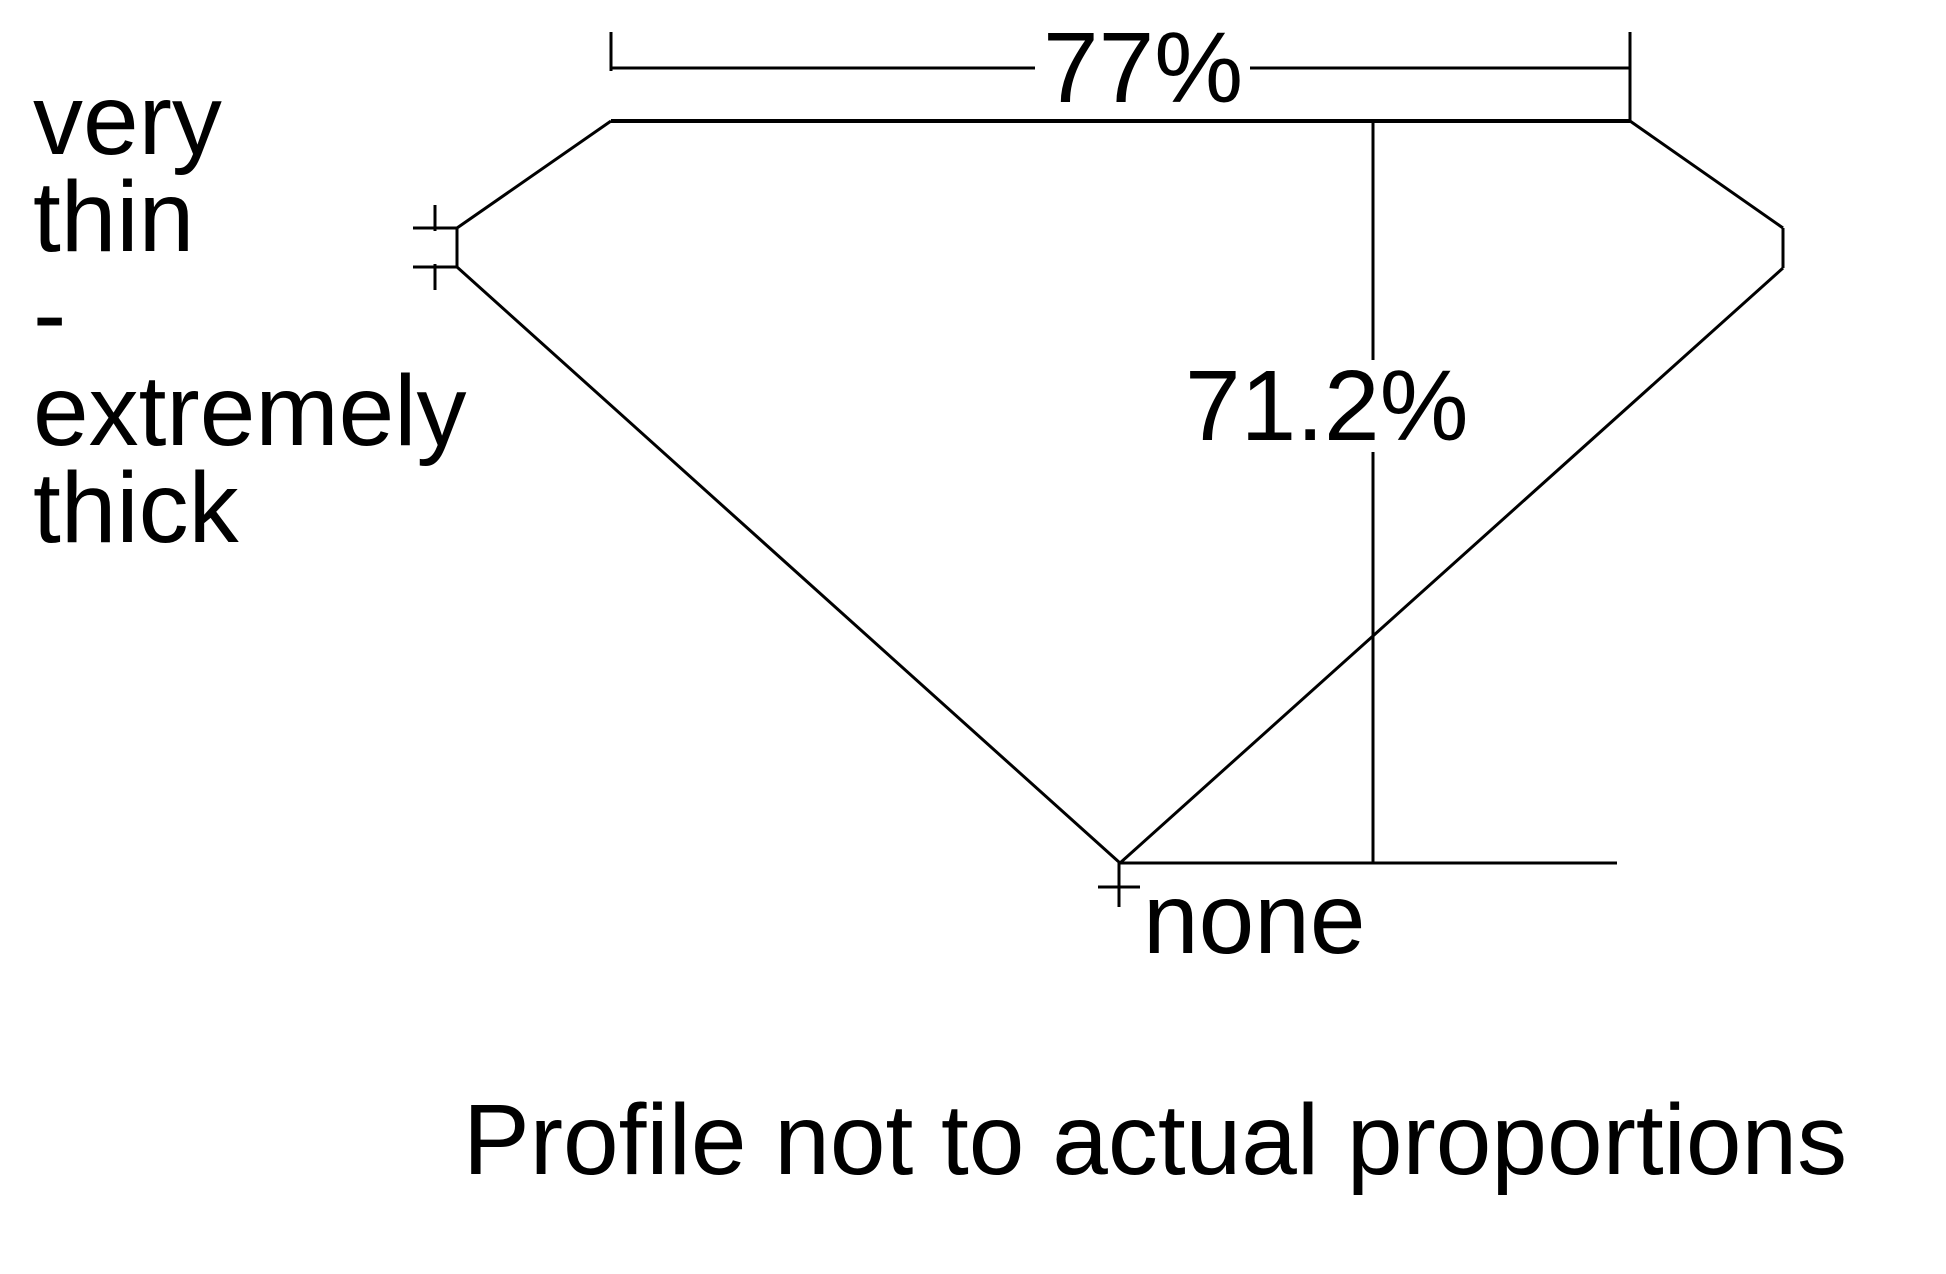  What do you see at coordinates (114, 217) in the screenshot?
I see `girdle-label-line: thin` at bounding box center [114, 217].